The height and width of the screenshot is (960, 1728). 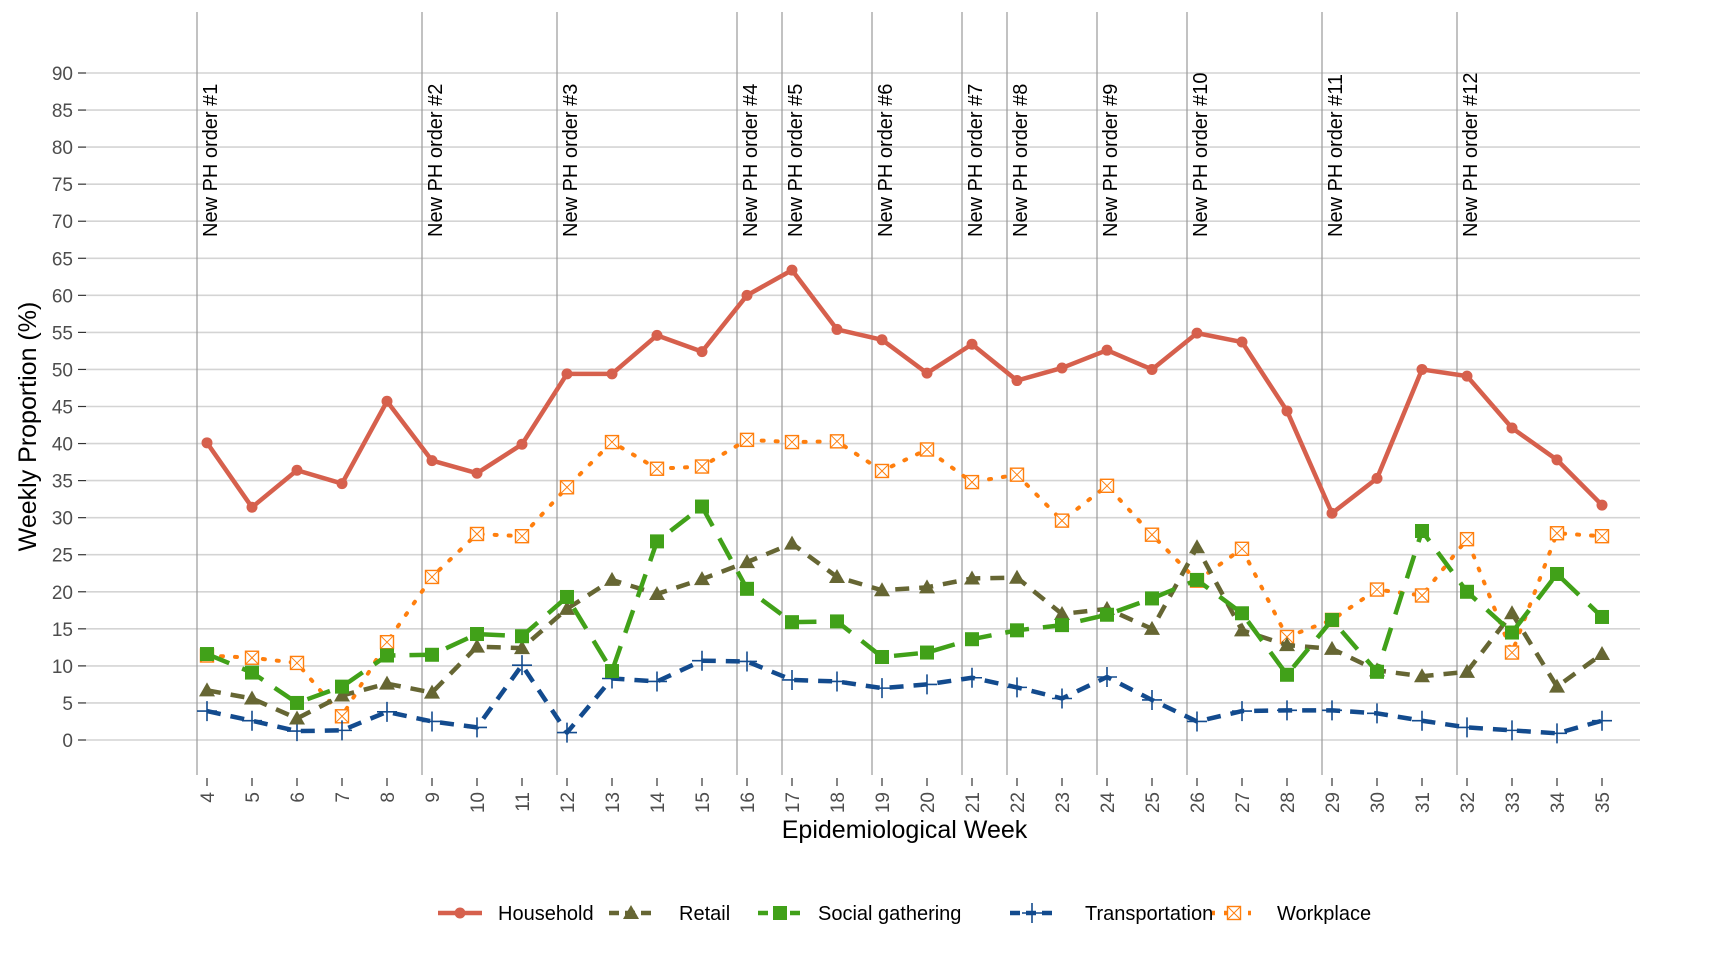 I want to click on x-tick-label: 4, so click(x=208, y=797).